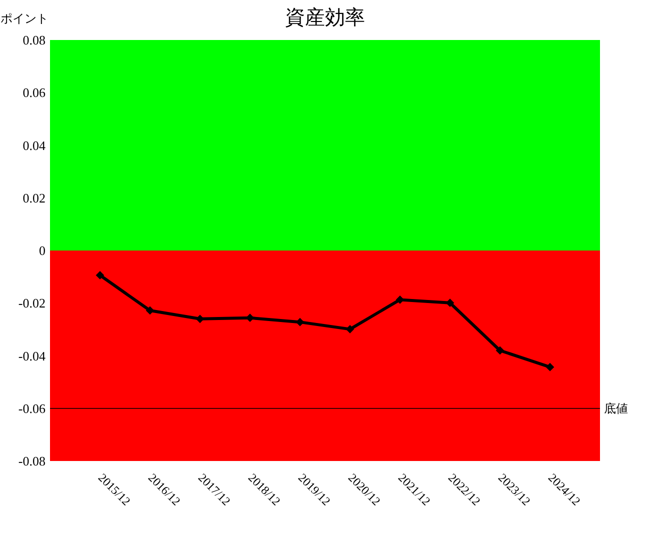 The width and height of the screenshot is (650, 540). Describe the element at coordinates (616, 408) in the screenshot. I see `ref-line-label: 底値` at that location.